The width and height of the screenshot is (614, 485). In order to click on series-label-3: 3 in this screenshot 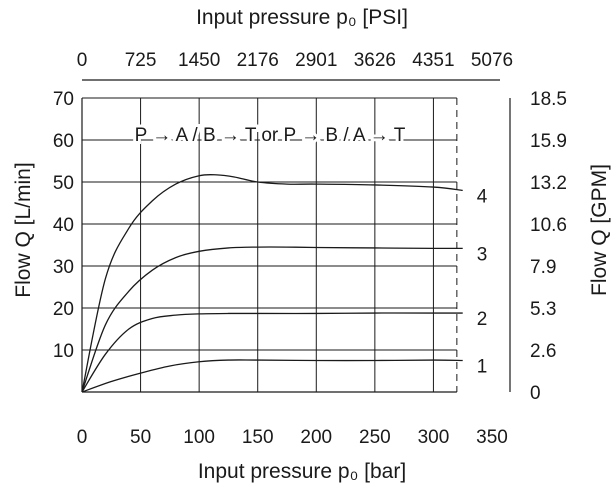, I will do `click(482, 254)`.